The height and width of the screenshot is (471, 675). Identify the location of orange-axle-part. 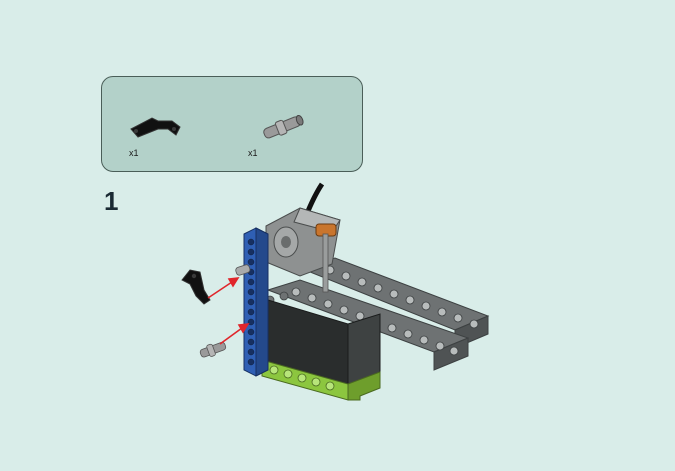
(326, 258).